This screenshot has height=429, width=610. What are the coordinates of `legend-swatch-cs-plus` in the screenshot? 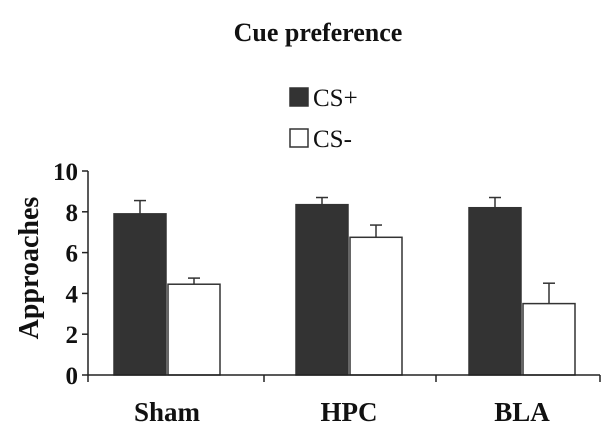 It's located at (299, 97).